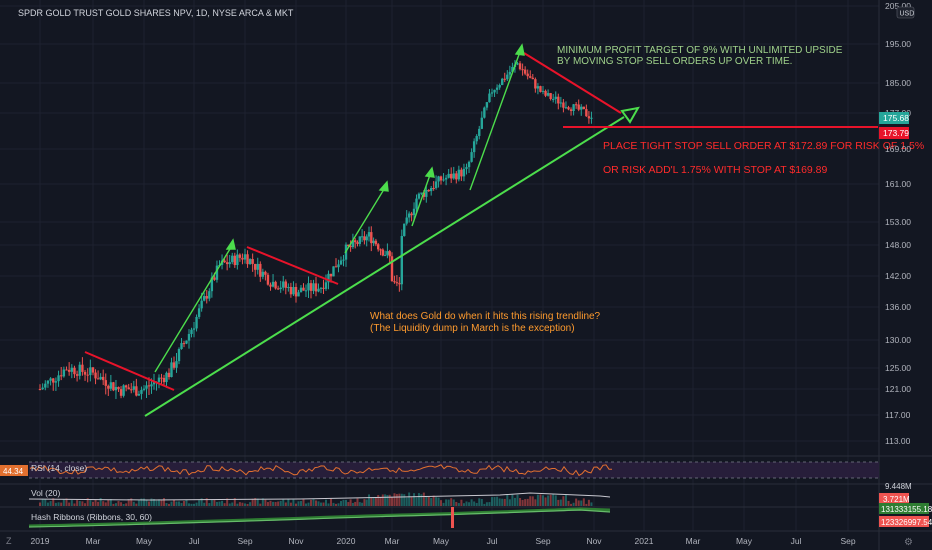  What do you see at coordinates (9, 541) in the screenshot?
I see `zoom-icon: Z` at bounding box center [9, 541].